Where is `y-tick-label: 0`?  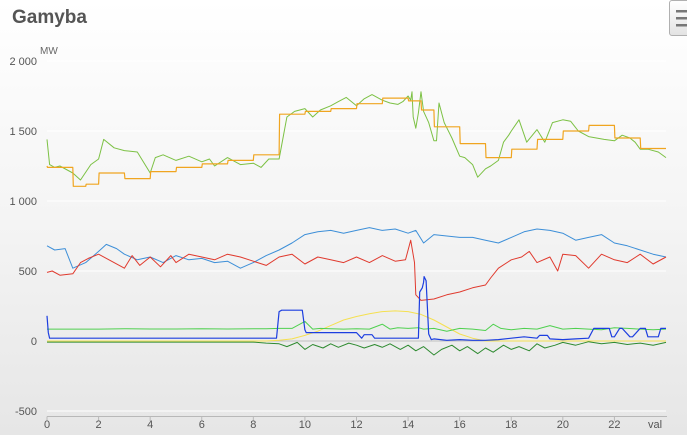
y-tick-label: 0 is located at coordinates (34, 342).